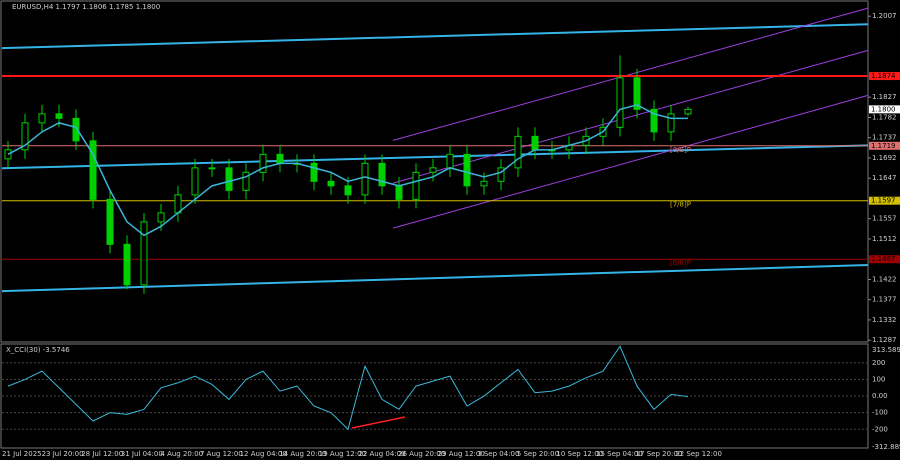 The image size is (900, 460). I want to click on chart-title: EURUSD,H4 1.1797 1.1806 1.1785 1.1800, so click(86, 7).